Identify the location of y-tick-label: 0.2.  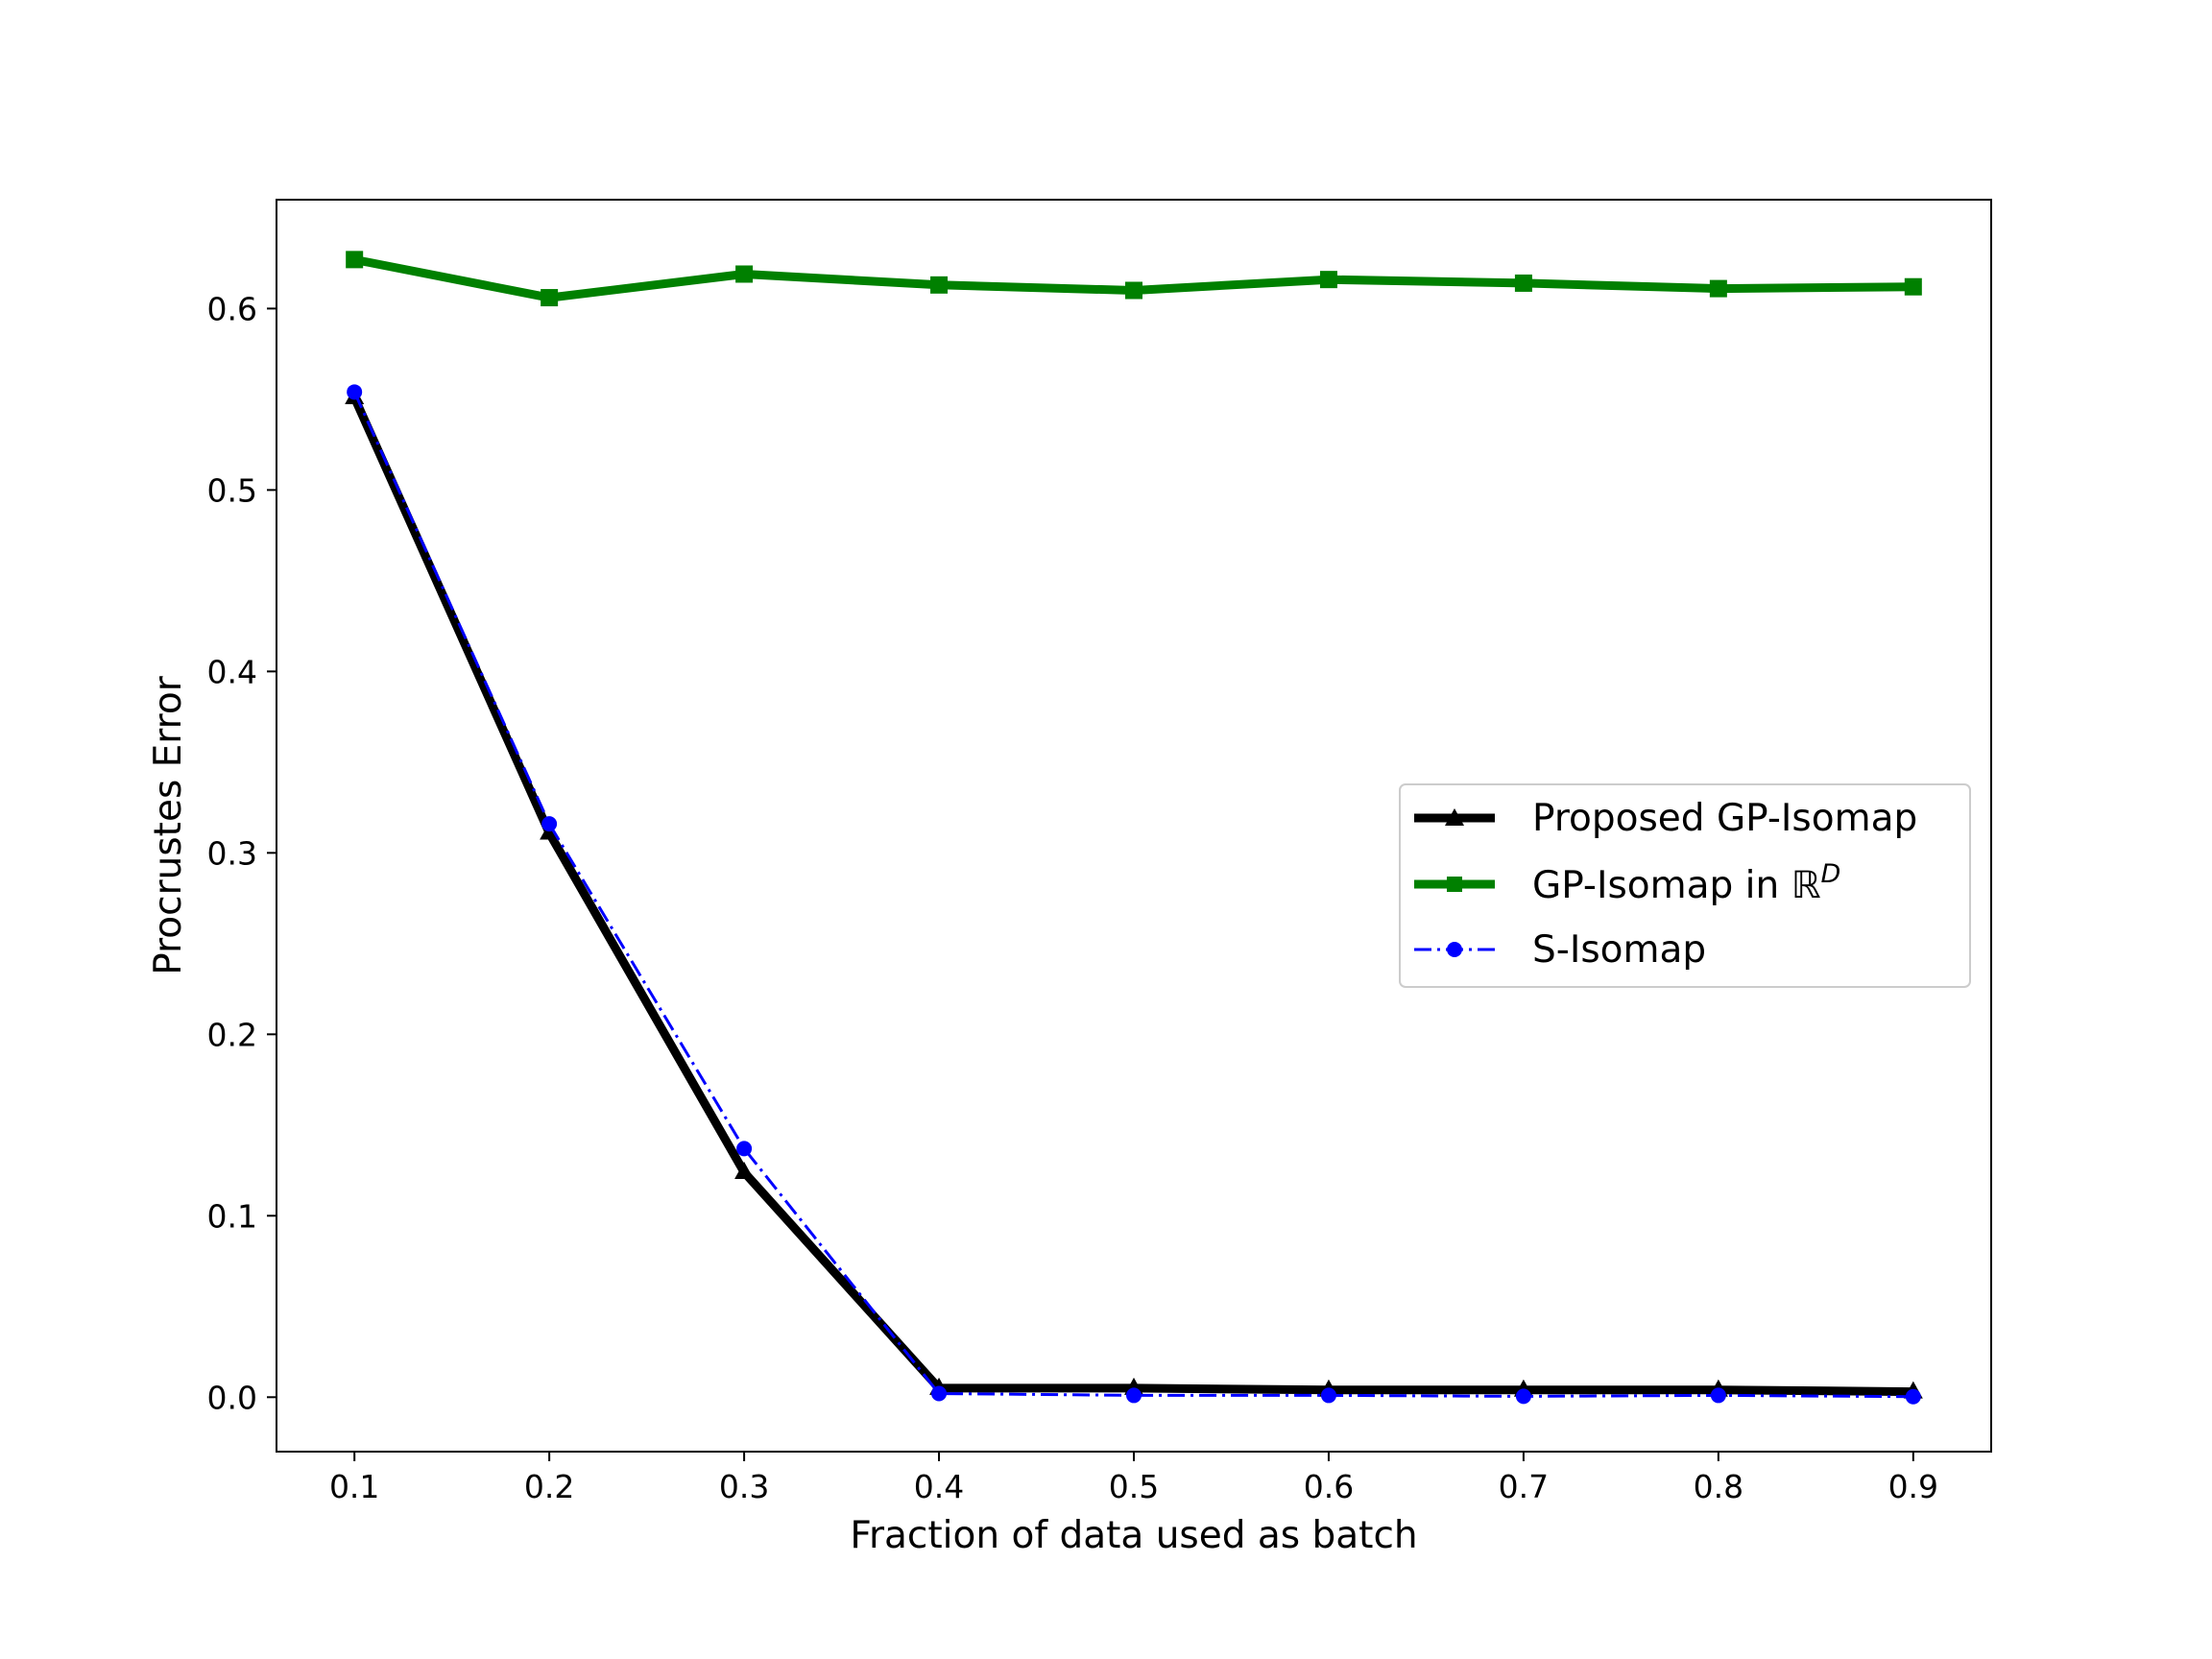
(232, 1034).